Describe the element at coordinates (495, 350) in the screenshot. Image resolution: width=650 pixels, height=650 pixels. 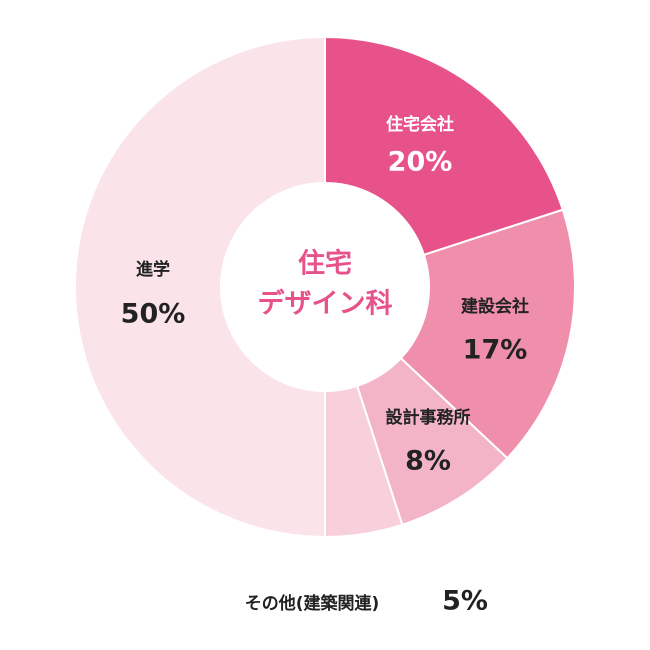
I see `value-label: 17%` at that location.